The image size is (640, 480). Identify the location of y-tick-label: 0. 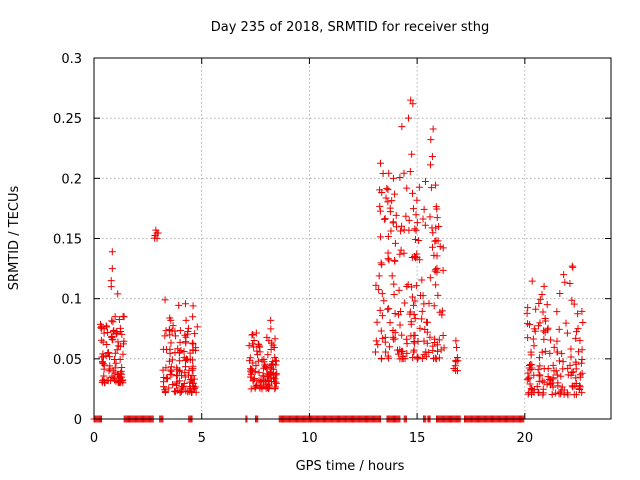
(78, 420).